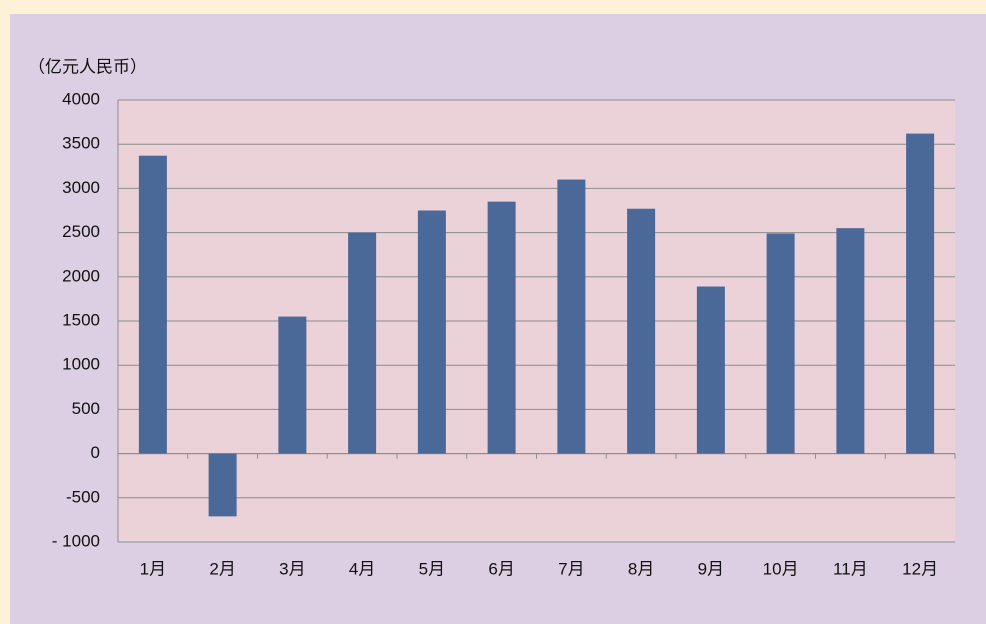 Image resolution: width=986 pixels, height=629 pixels. Describe the element at coordinates (571, 568) in the screenshot. I see `x-tick-label: 7月` at that location.